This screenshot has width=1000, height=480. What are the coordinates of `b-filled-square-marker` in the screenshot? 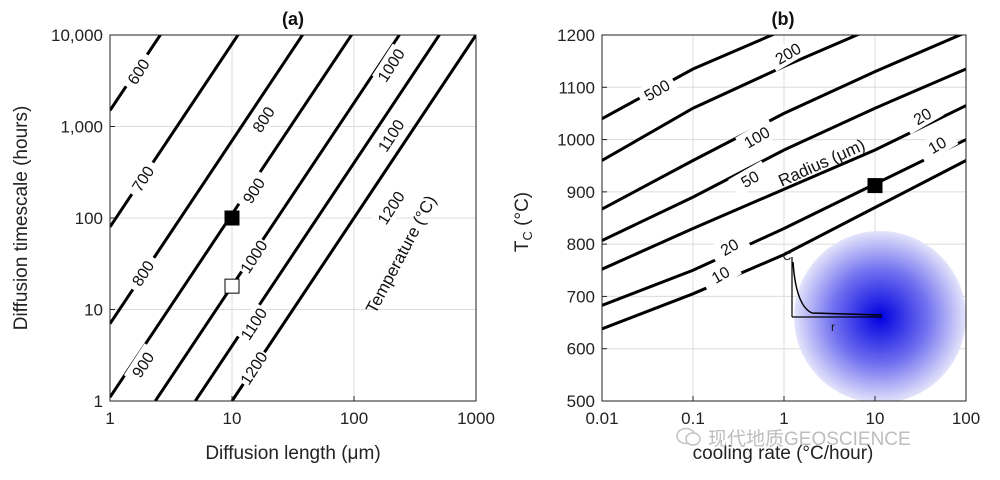 It's located at (875, 186).